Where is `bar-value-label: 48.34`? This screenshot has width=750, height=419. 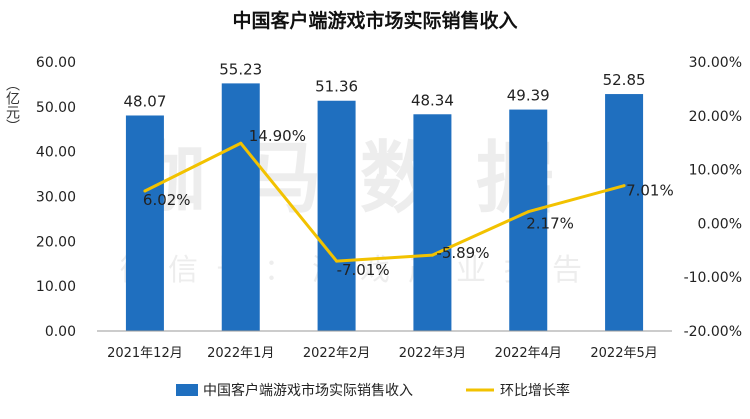
bar-value-label: 48.34 is located at coordinates (432, 100).